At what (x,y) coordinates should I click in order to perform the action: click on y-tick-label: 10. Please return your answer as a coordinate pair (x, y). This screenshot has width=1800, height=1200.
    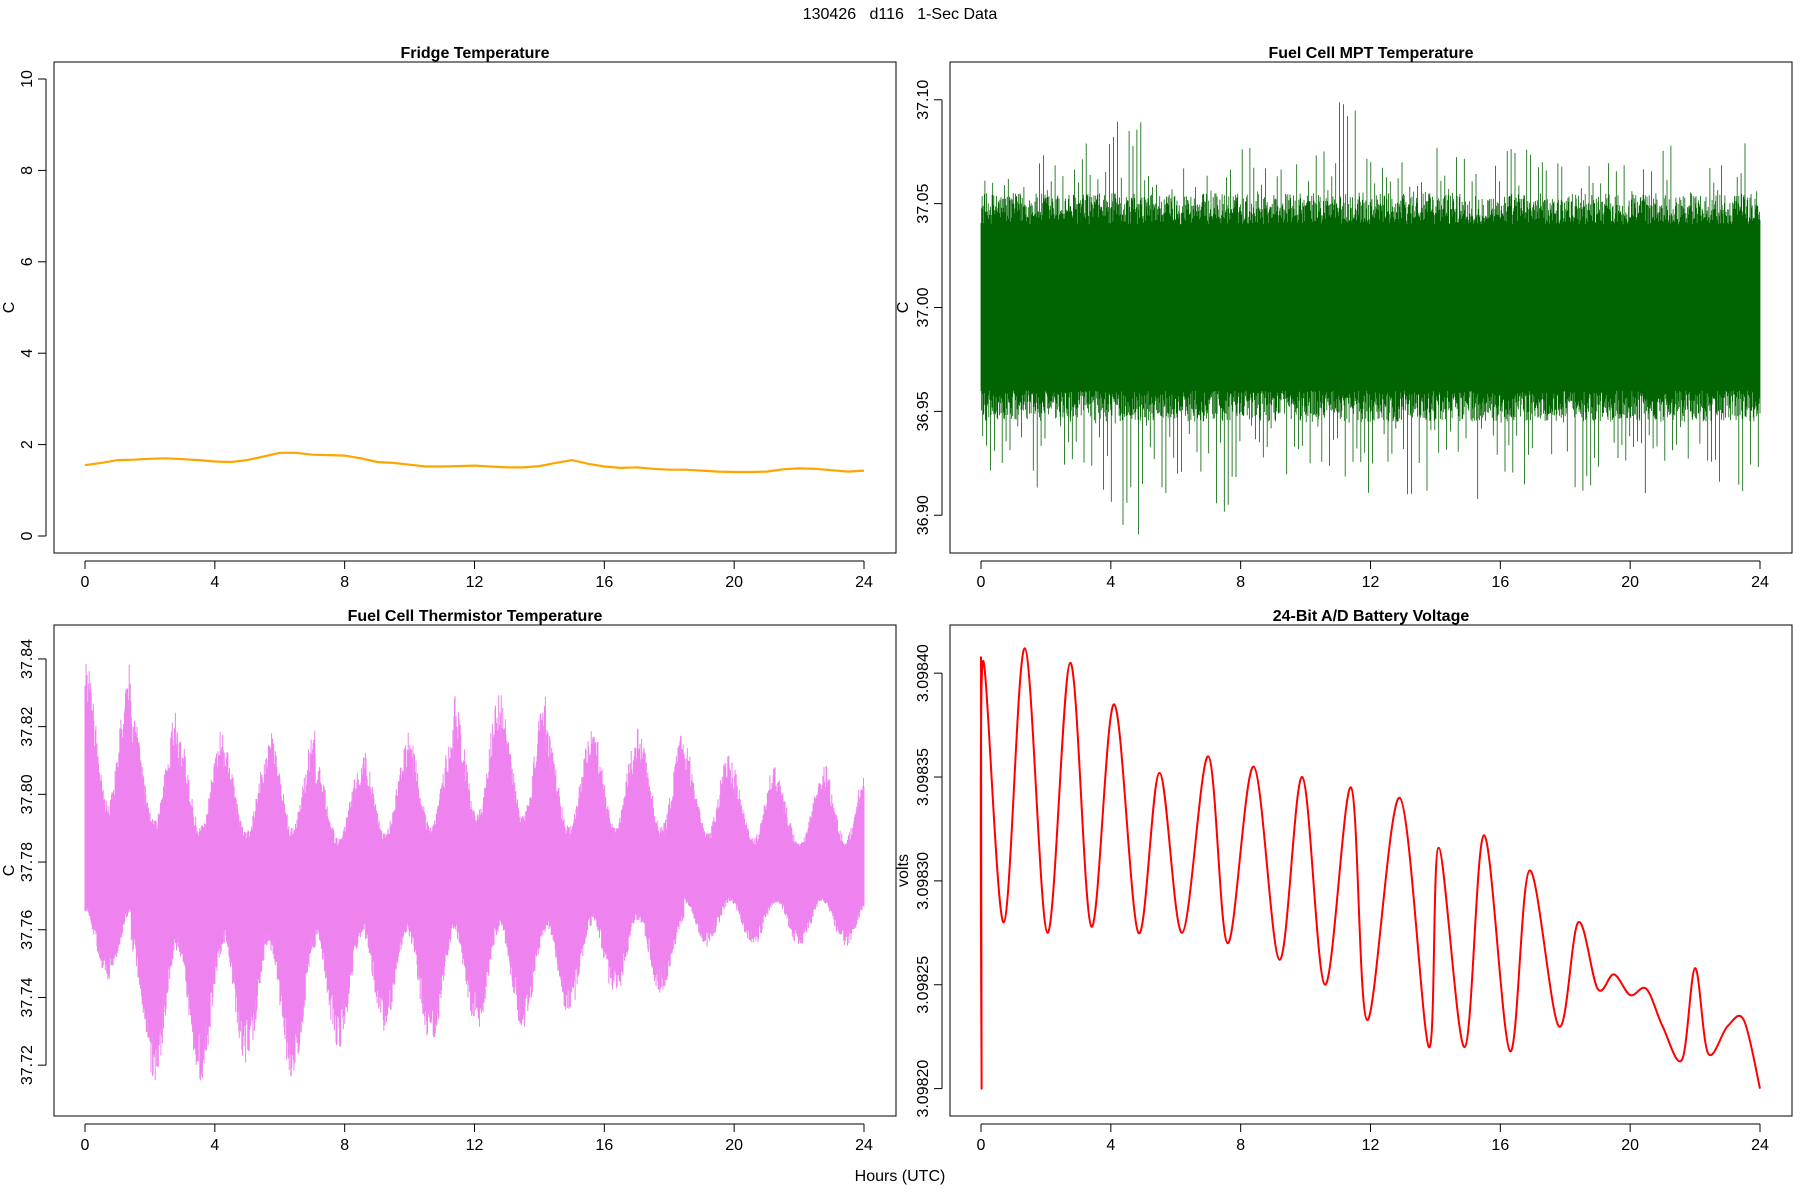
    Looking at the image, I should click on (27, 79).